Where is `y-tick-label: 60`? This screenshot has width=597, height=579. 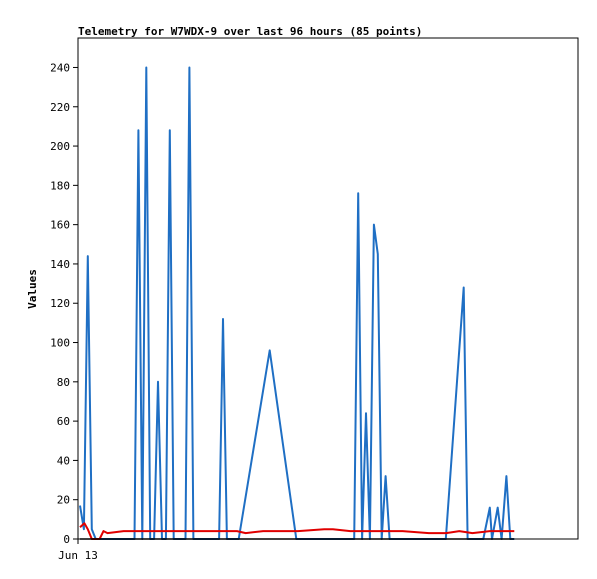 y-tick-label: 60 is located at coordinates (63, 421).